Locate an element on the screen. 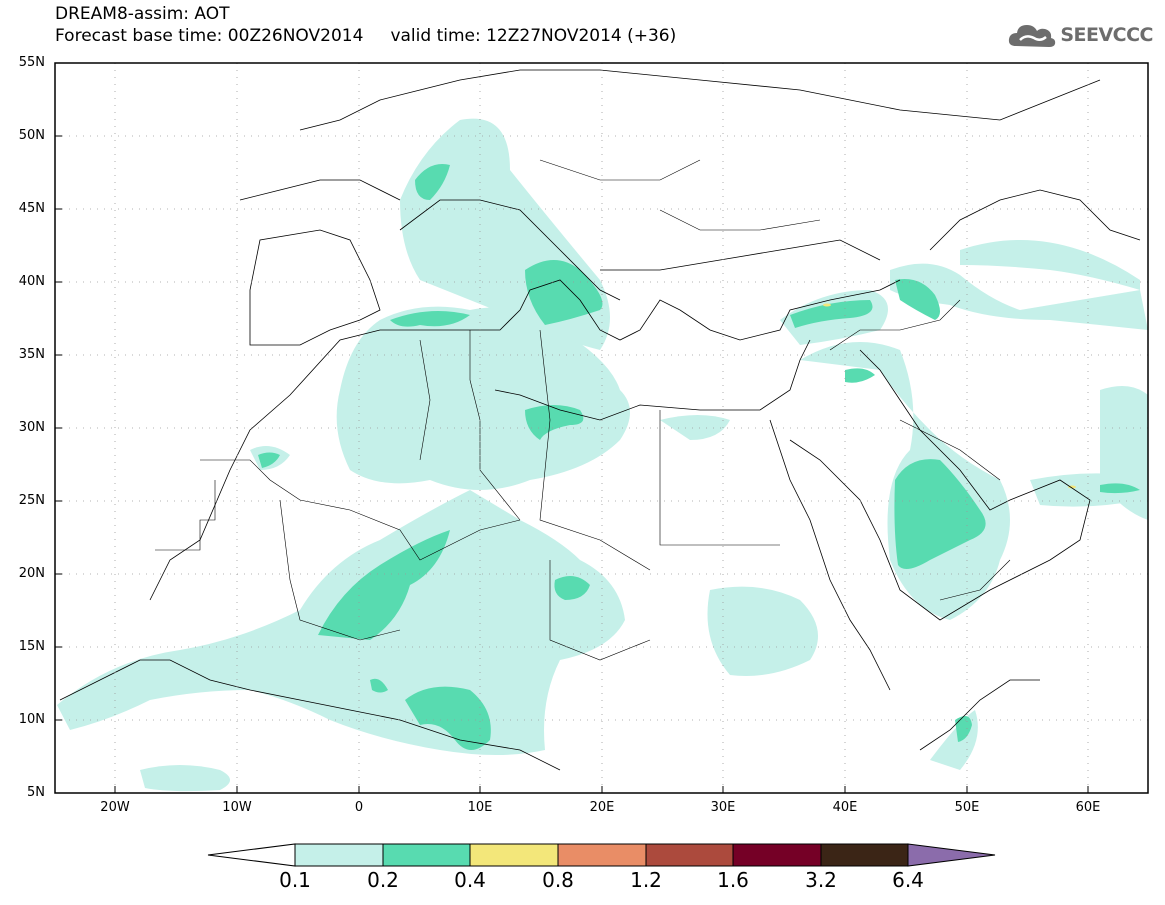  colorbar-label: 1.6 is located at coordinates (733, 880).